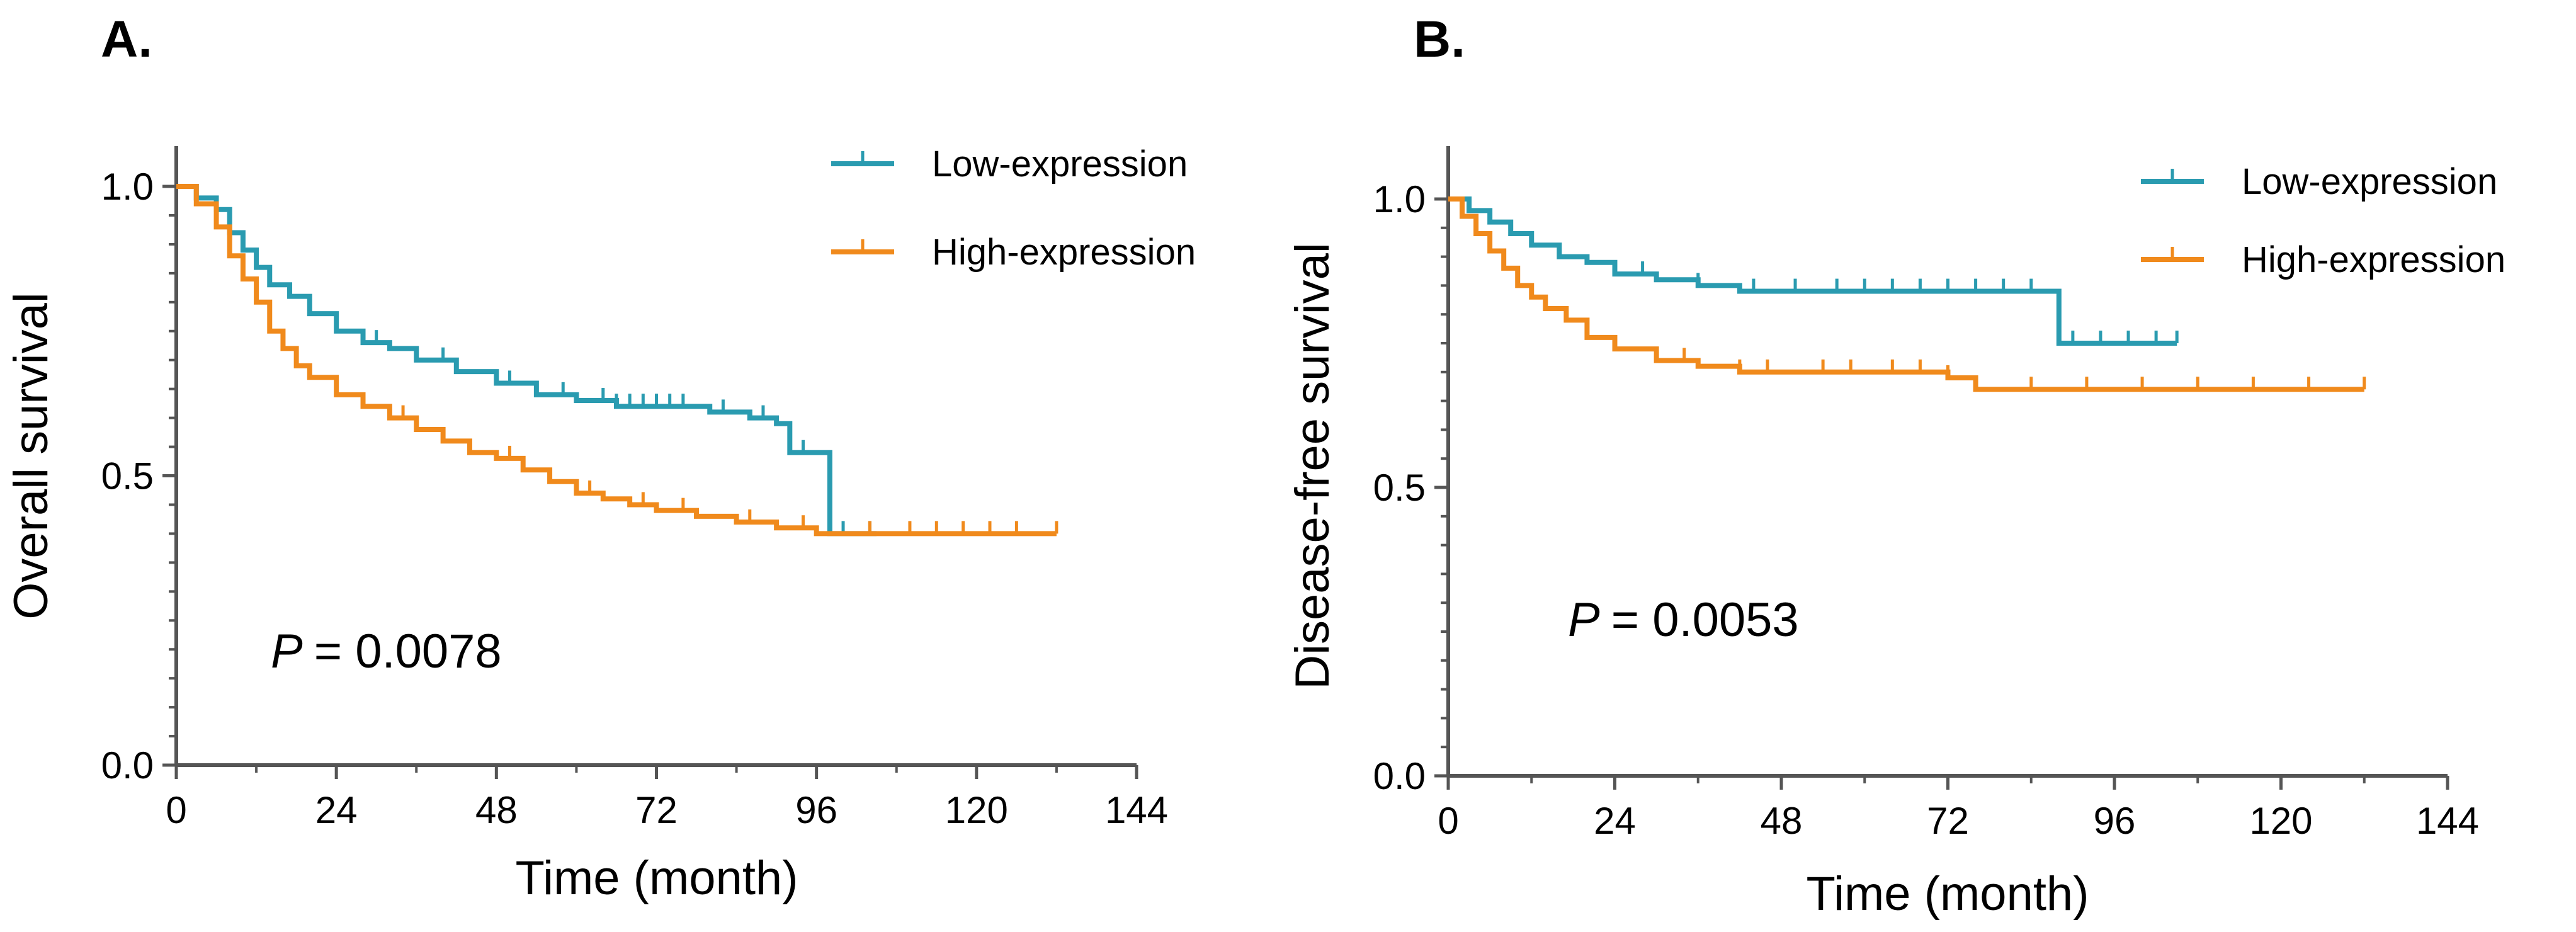  What do you see at coordinates (1439, 39) in the screenshot?
I see `panel-label: B.` at bounding box center [1439, 39].